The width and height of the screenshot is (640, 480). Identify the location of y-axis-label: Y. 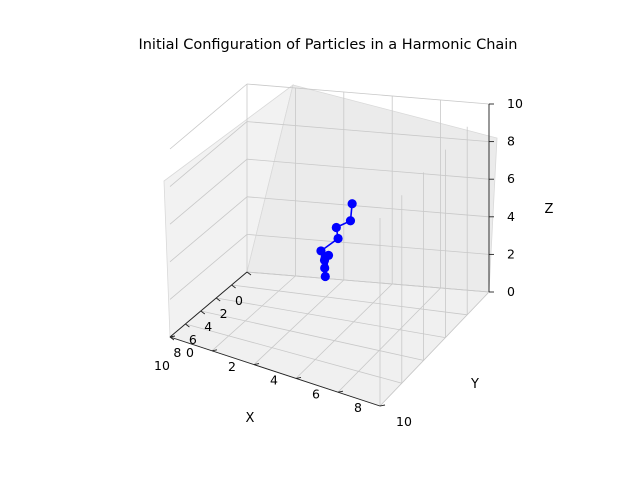
(474, 384).